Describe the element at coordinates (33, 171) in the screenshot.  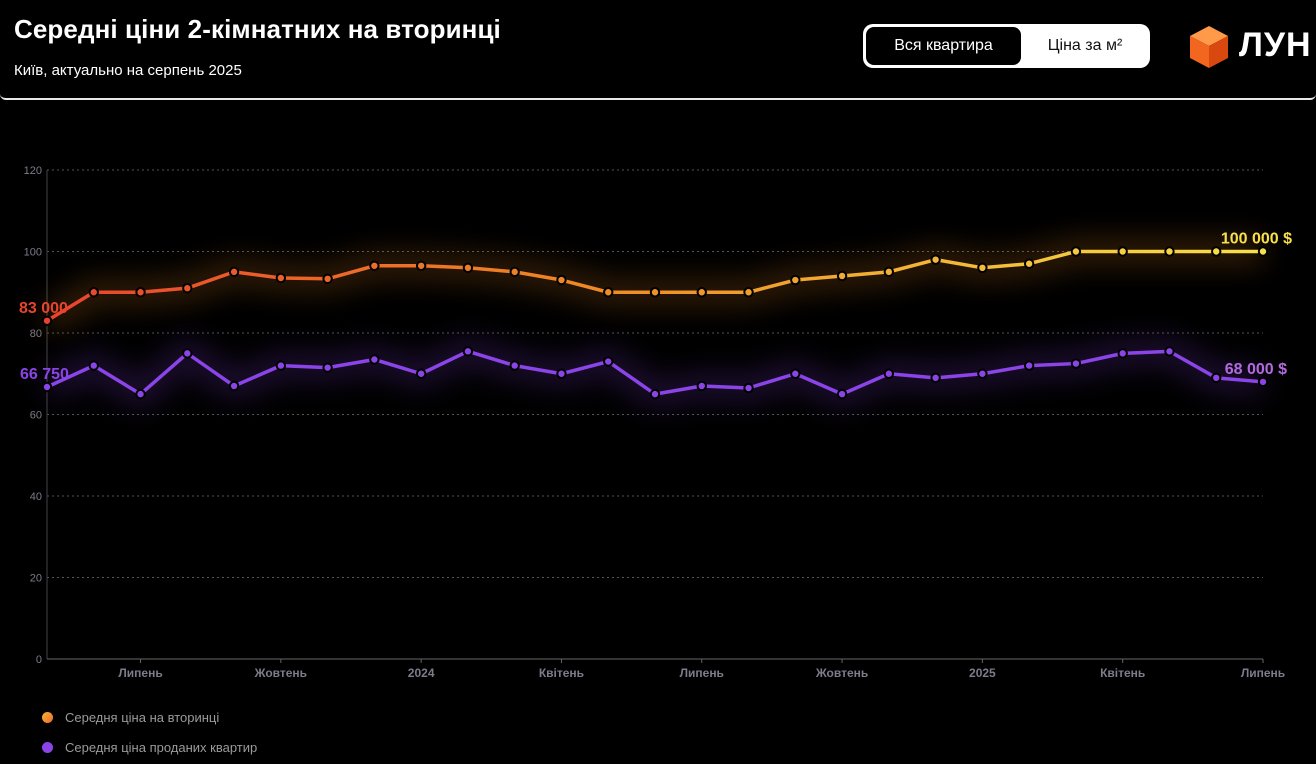
I see `y-tick-label: 120` at that location.